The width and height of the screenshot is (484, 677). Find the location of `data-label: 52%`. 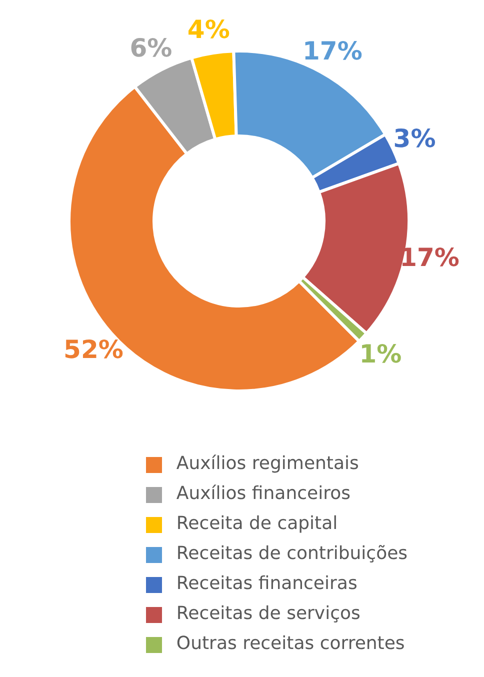

data-label: 52% is located at coordinates (94, 349).